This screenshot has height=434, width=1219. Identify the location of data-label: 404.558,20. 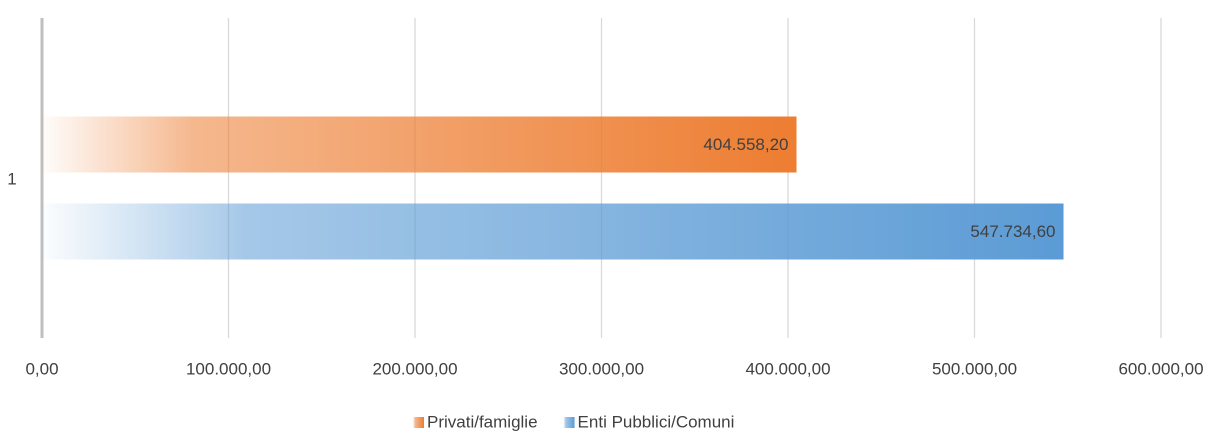
(745, 144).